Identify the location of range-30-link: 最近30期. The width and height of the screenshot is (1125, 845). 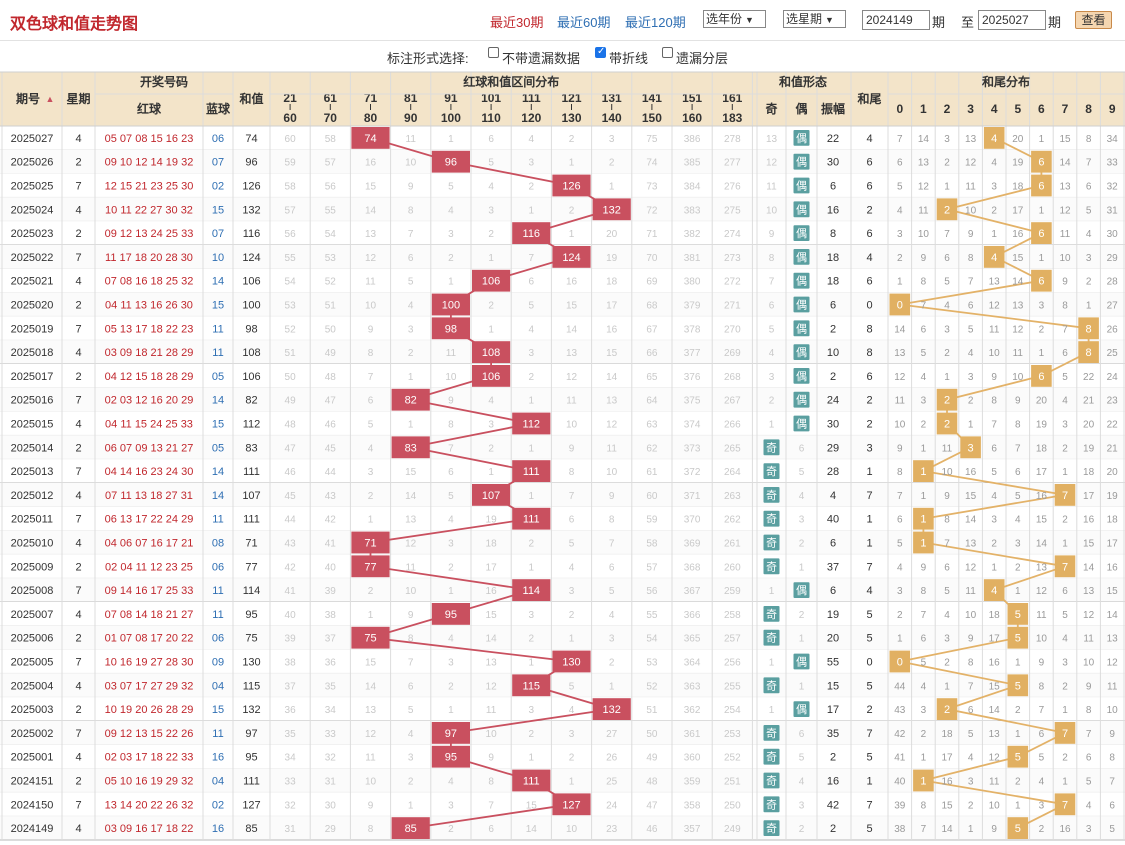
(517, 22).